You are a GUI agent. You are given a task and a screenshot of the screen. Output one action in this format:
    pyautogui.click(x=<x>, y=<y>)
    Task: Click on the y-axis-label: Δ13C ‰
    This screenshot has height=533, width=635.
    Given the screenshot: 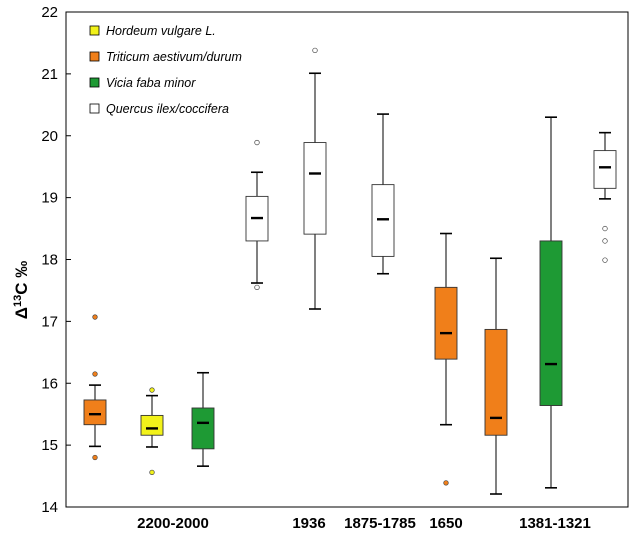 What is the action you would take?
    pyautogui.click(x=21, y=290)
    